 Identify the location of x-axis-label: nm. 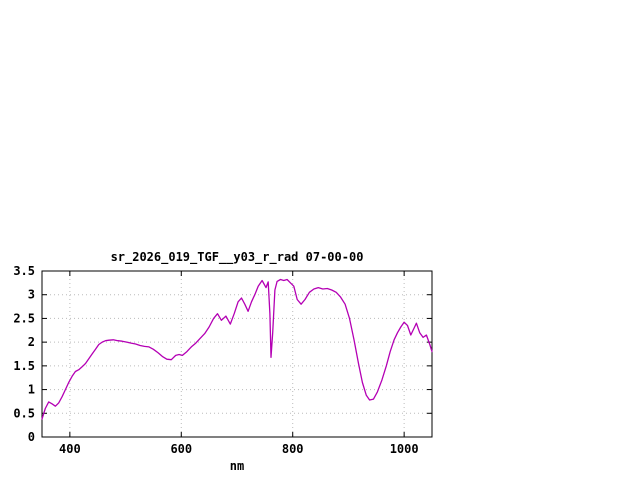
(237, 466).